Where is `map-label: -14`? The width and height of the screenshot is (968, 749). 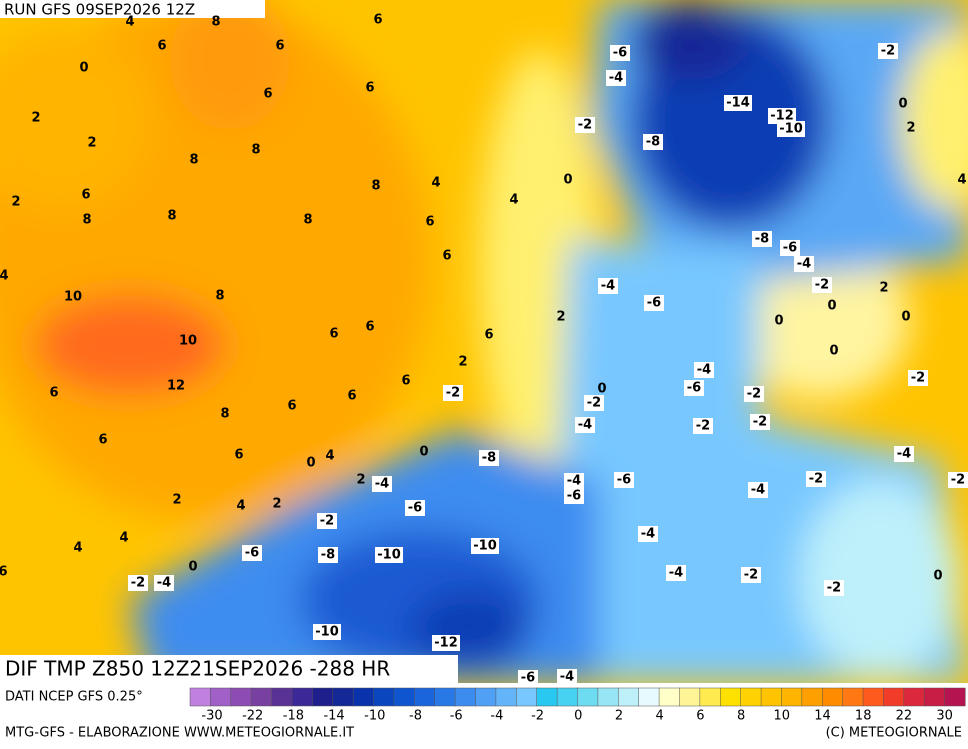
map-label: -14 is located at coordinates (738, 103).